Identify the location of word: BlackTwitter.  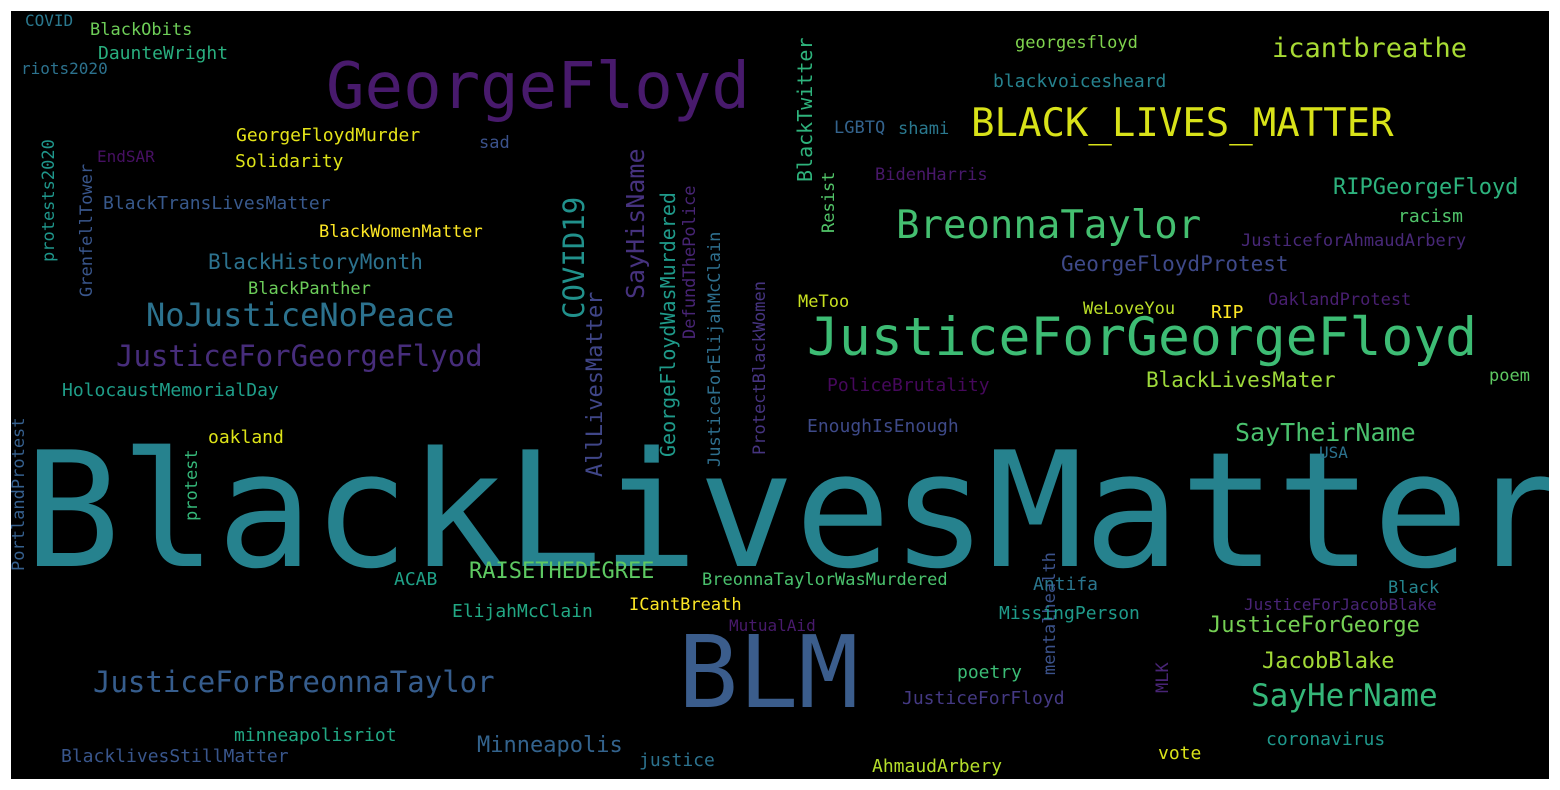
(805, 110).